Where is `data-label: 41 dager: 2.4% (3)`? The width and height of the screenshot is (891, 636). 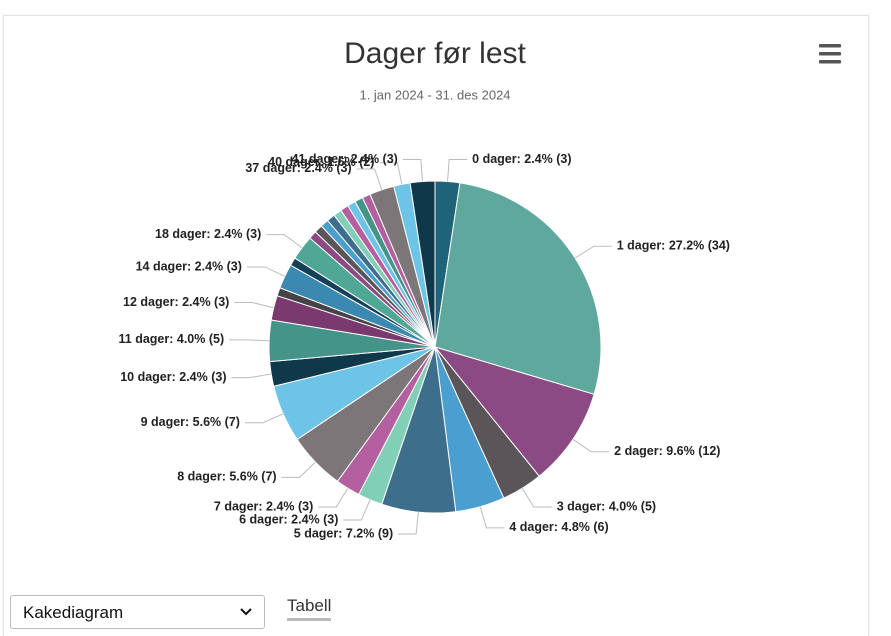 data-label: 41 dager: 2.4% (3) is located at coordinates (345, 159).